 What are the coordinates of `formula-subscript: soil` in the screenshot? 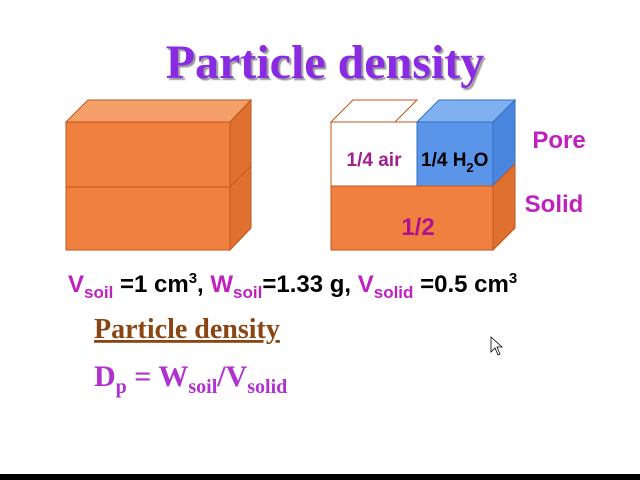 It's located at (202, 387).